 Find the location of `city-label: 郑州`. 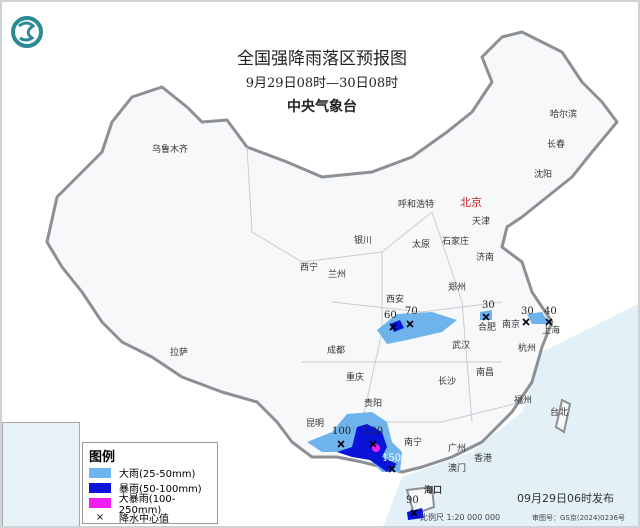

city-label: 郑州 is located at coordinates (457, 288).